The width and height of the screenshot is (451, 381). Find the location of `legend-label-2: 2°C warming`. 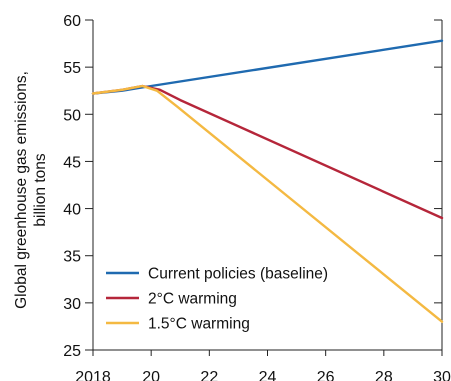

legend-label-2: 2°C warming is located at coordinates (192, 299).